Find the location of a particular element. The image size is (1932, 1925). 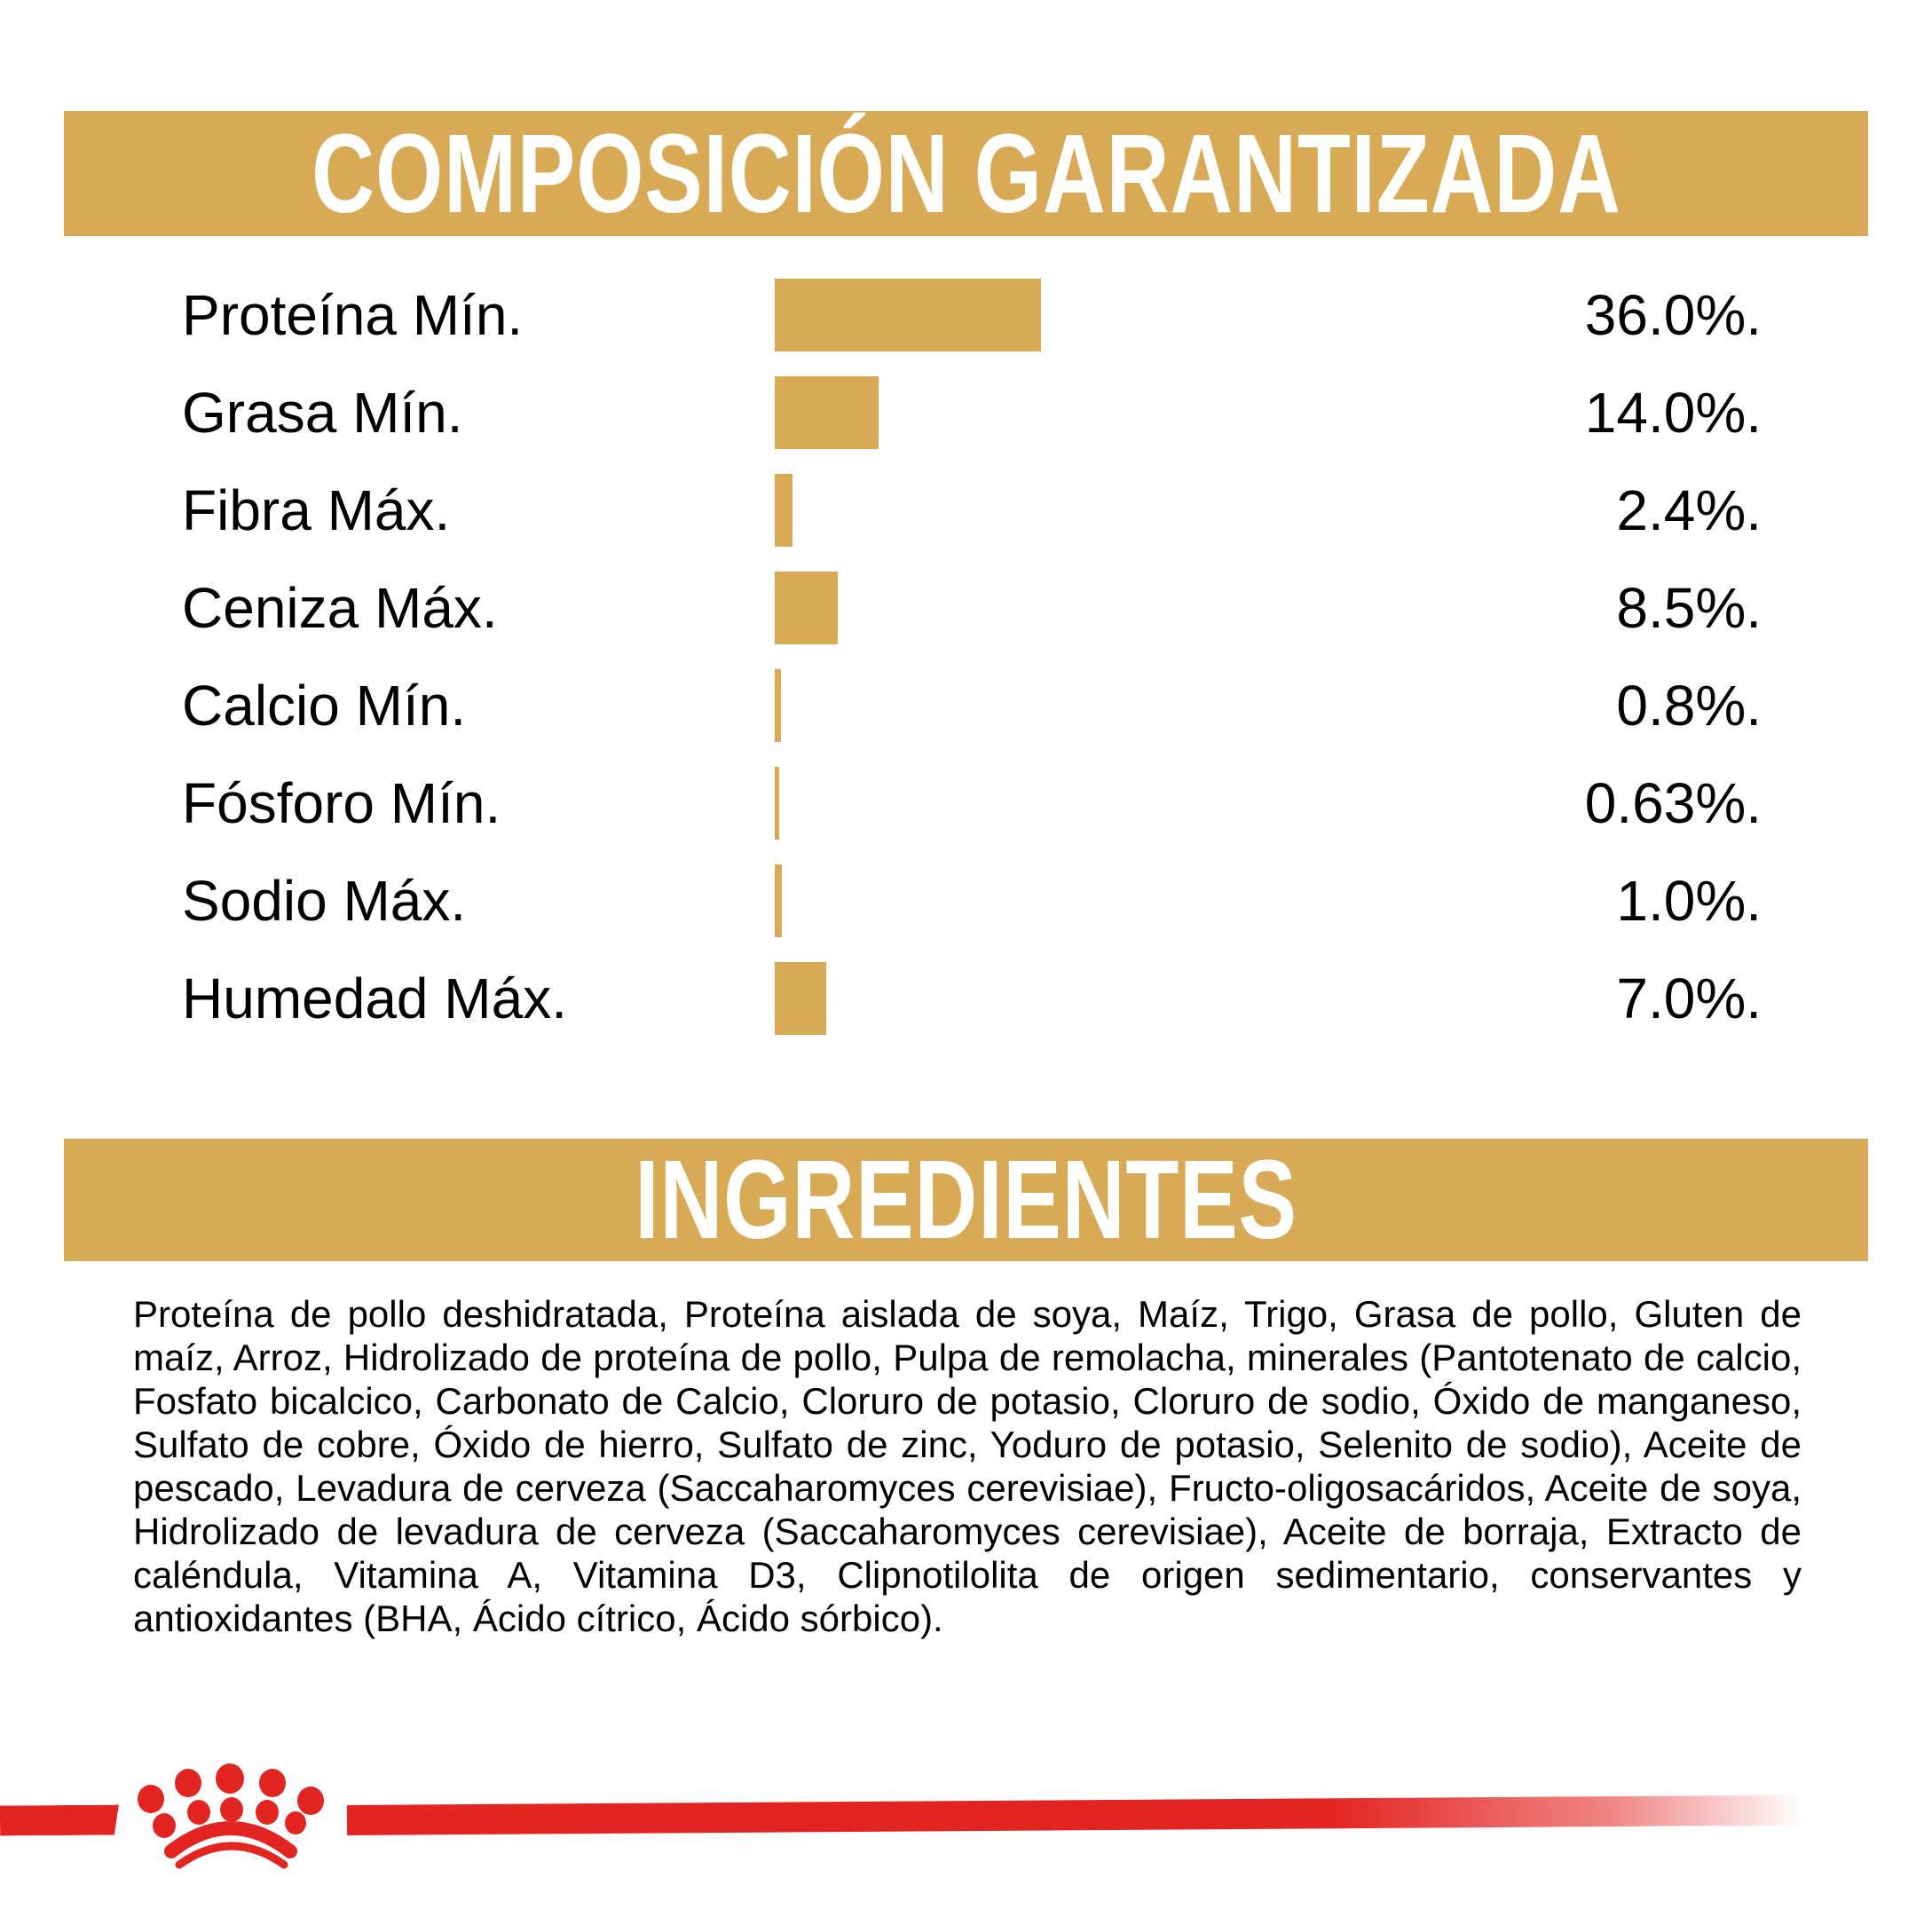

nutrient-value: 8.5%. is located at coordinates (1689, 608).